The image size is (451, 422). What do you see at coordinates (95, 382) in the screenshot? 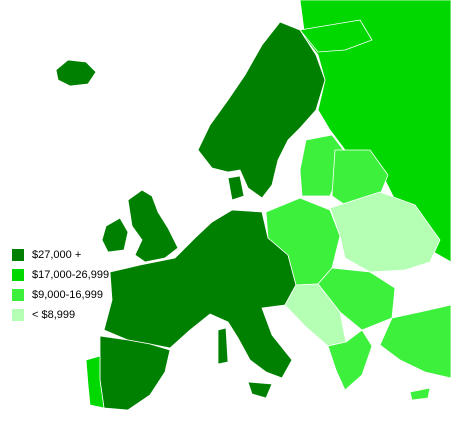
I see `region-portugal` at bounding box center [95, 382].